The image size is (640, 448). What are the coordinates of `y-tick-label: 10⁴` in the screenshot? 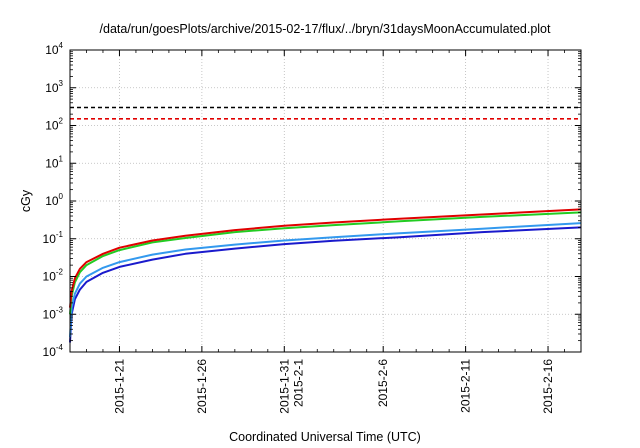 It's located at (54, 49).